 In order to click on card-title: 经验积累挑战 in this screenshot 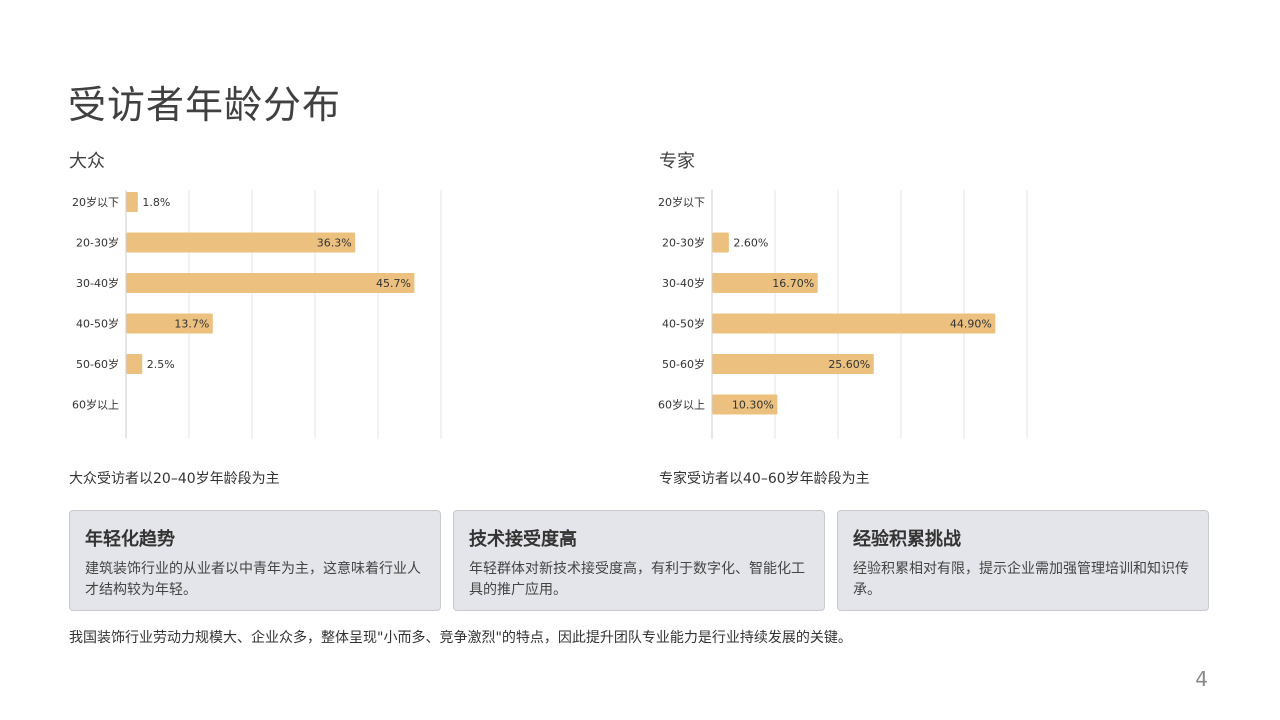, I will do `click(907, 539)`.